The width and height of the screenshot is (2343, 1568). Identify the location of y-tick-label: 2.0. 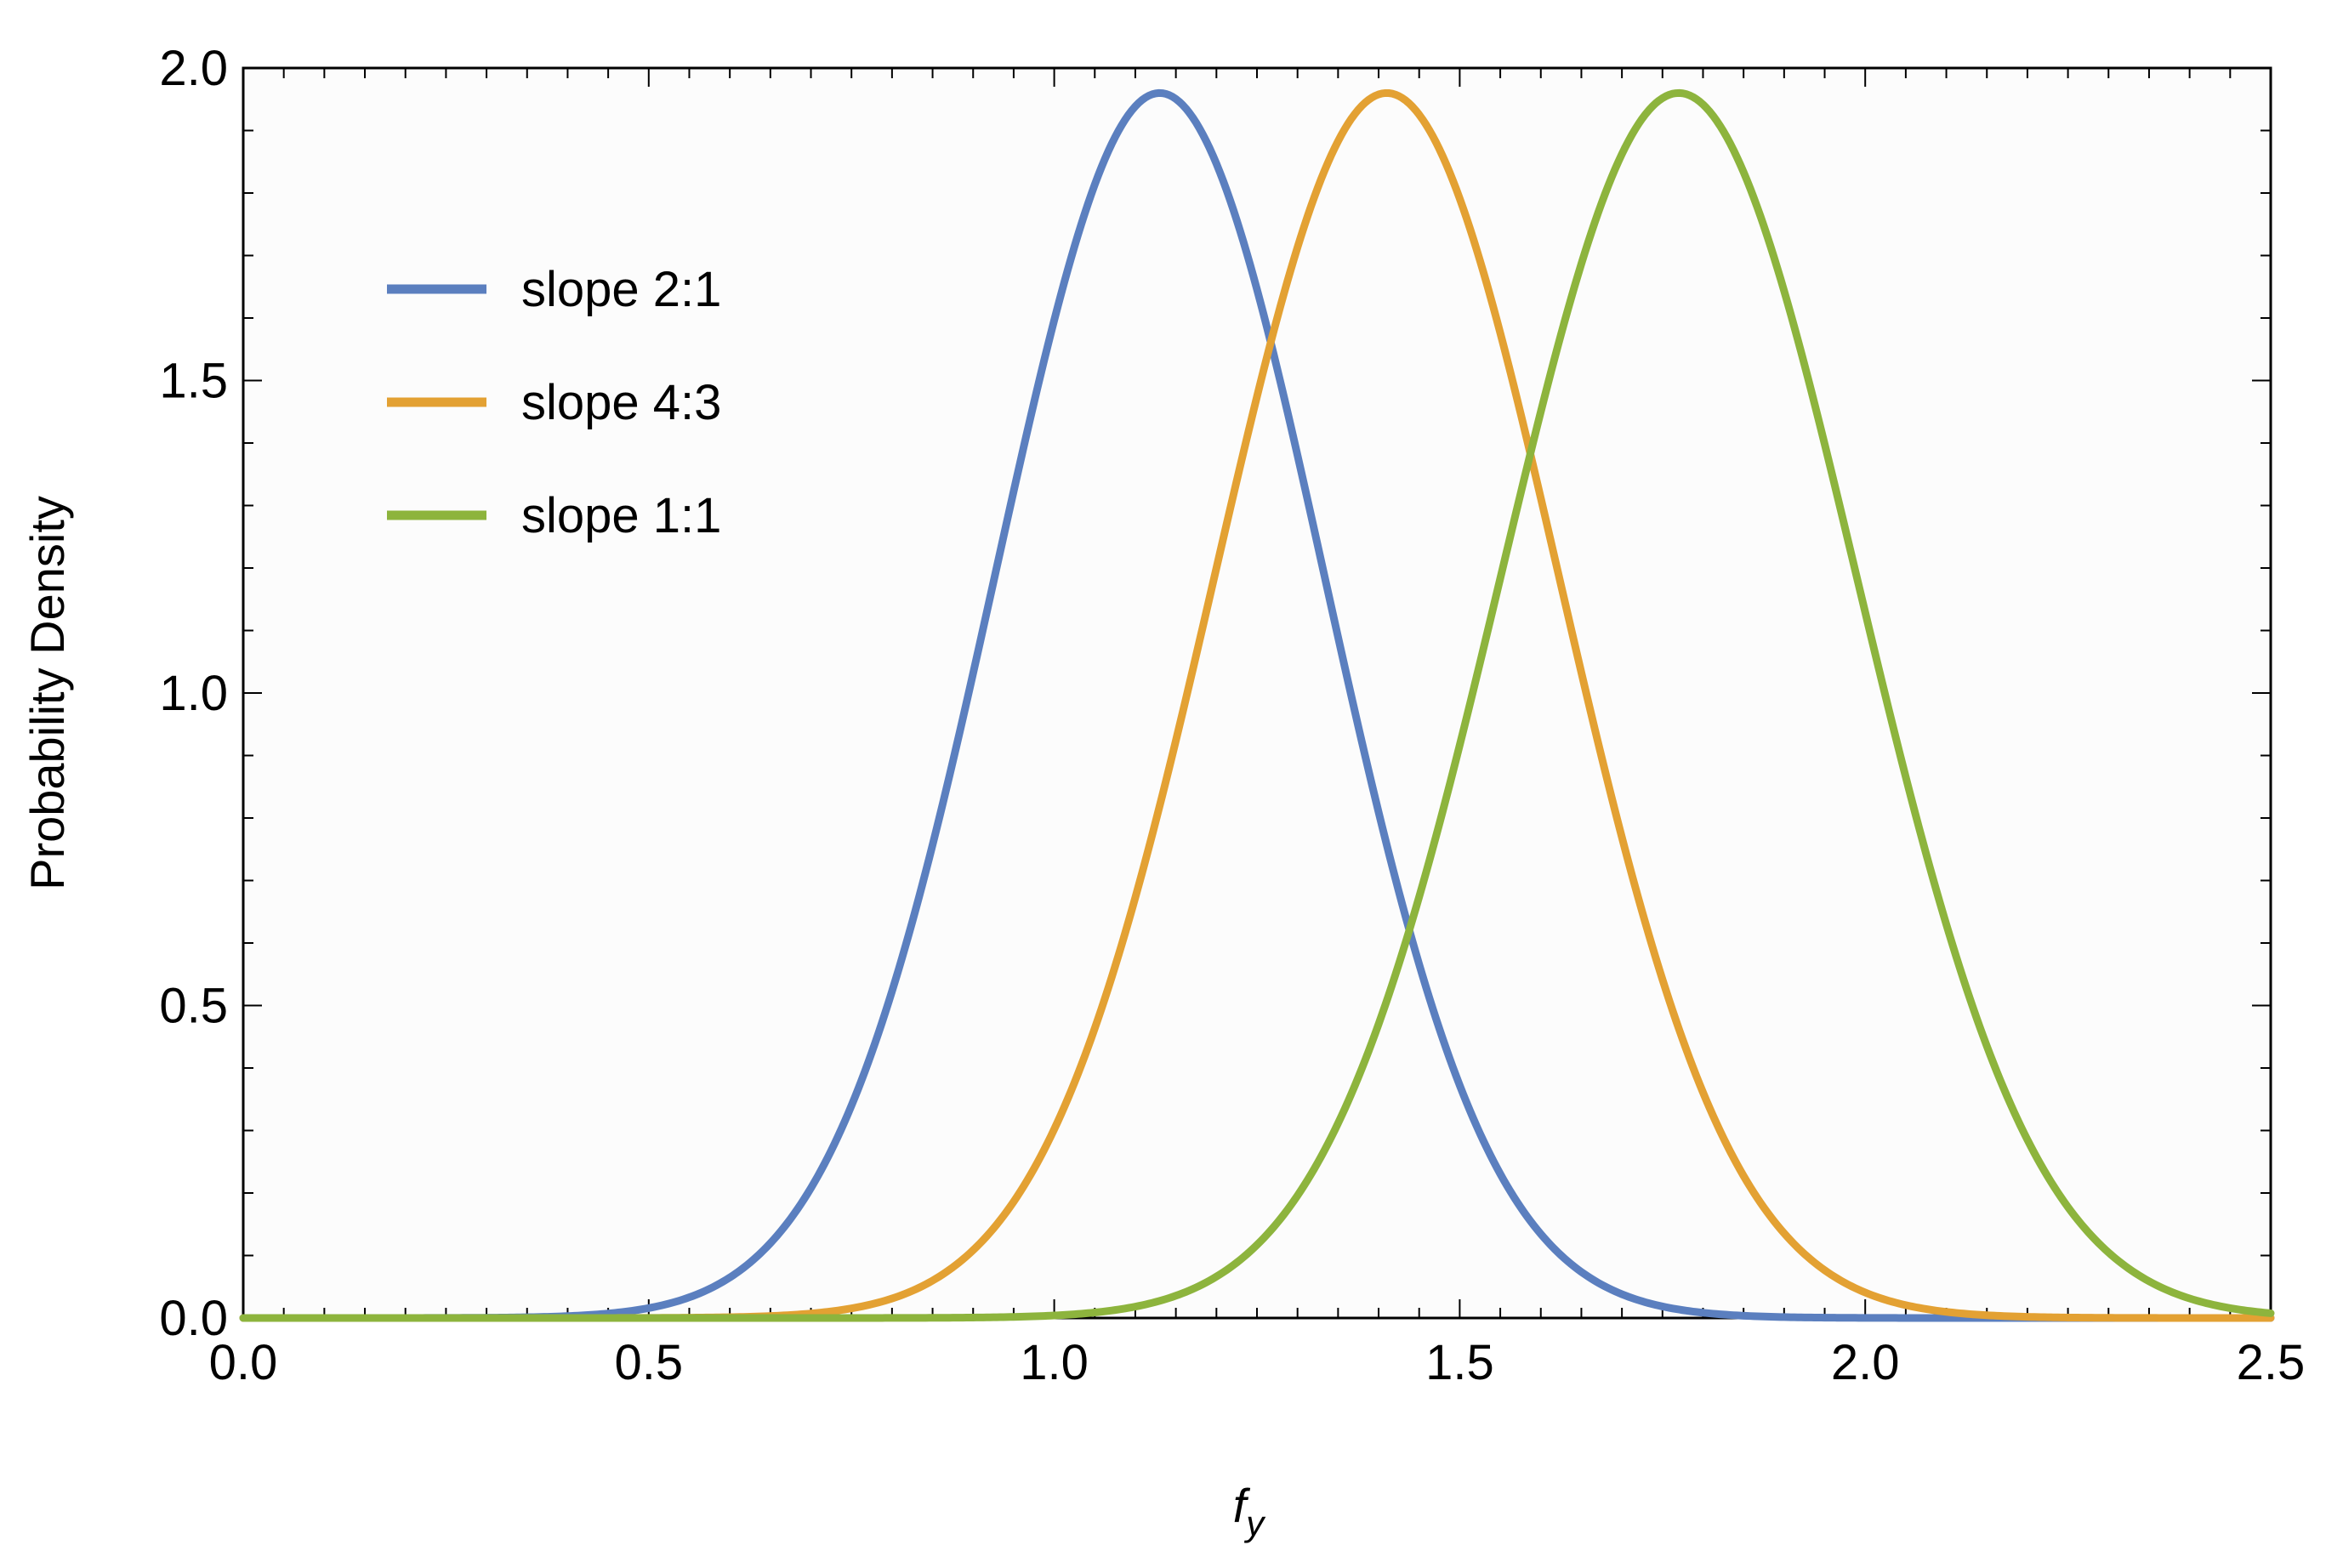
(193, 68).